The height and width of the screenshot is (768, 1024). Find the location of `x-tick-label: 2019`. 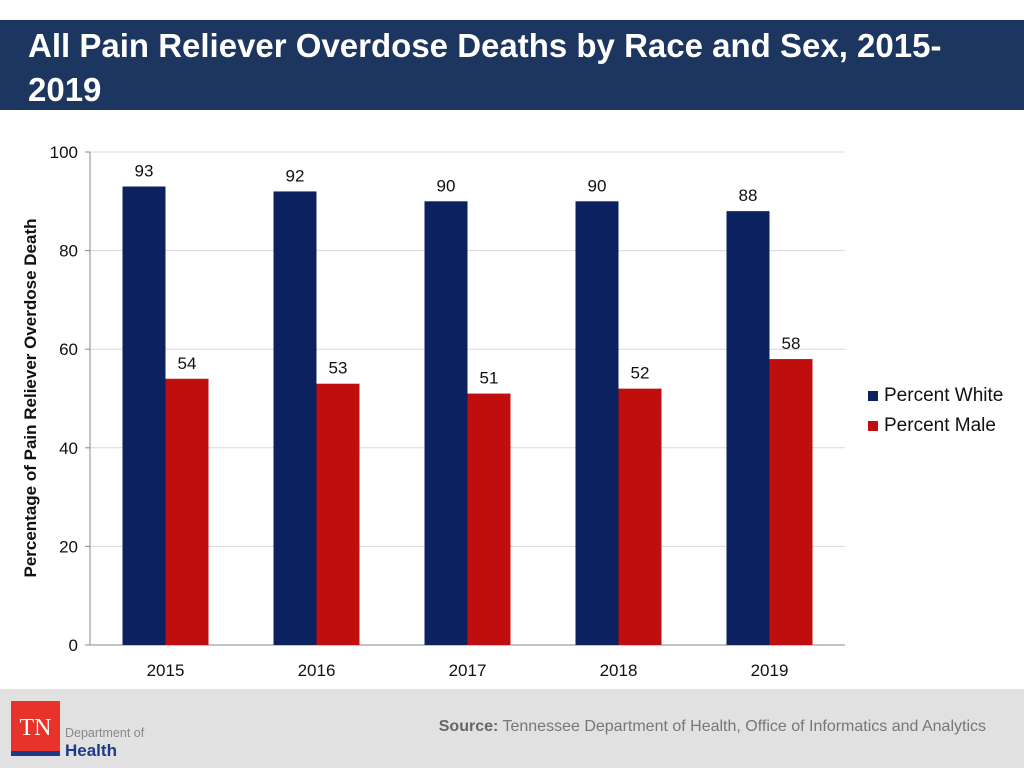

x-tick-label: 2019 is located at coordinates (770, 670).